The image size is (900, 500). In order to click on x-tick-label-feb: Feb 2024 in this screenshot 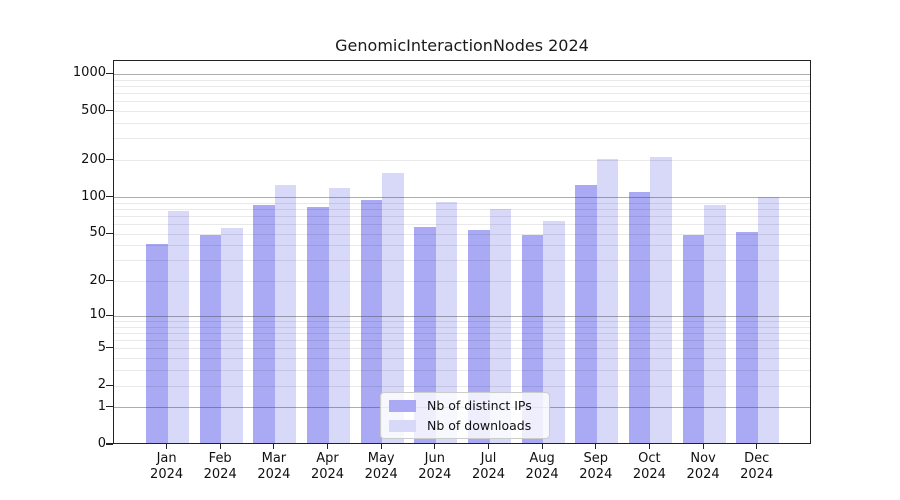, I will do `click(220, 466)`.